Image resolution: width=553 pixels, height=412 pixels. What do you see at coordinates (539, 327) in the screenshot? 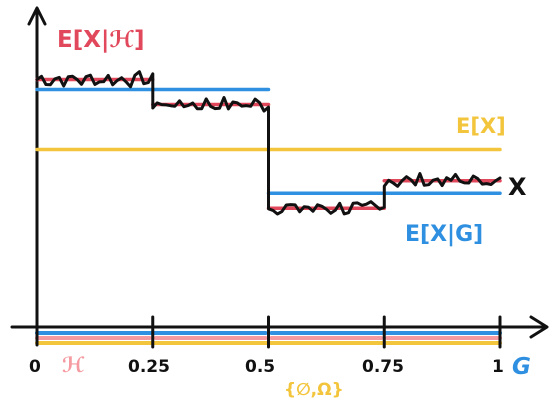
I see `x-axis-arrowhead` at bounding box center [539, 327].